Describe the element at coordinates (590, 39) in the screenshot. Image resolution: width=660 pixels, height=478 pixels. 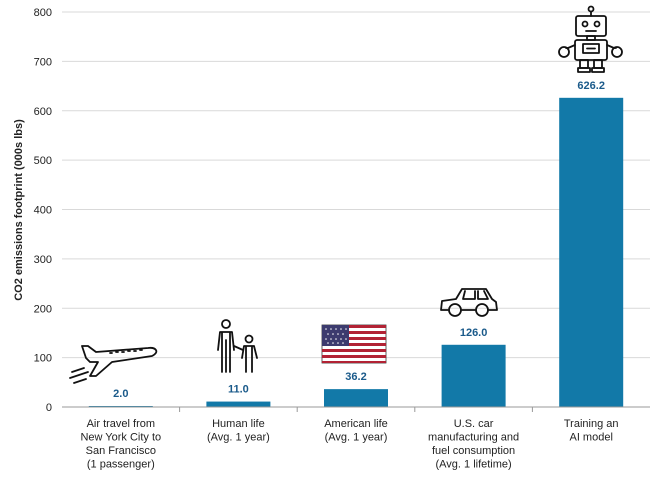
I see `robot-icon` at that location.